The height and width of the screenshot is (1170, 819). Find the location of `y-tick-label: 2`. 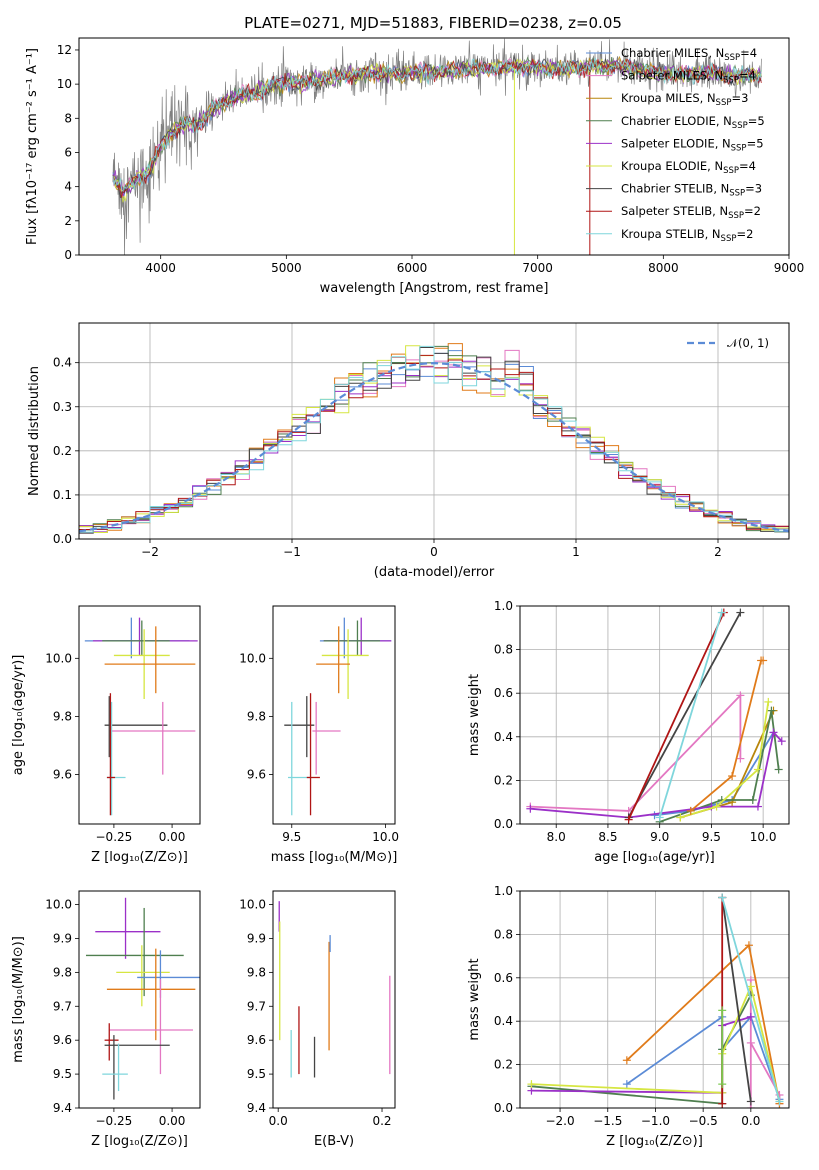

y-tick-label: 2 is located at coordinates (68, 221).